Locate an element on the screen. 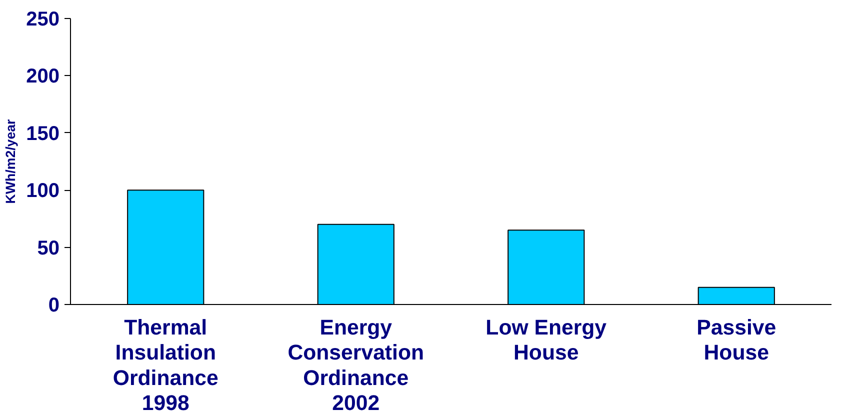  y-tick-label: 0 is located at coordinates (54, 305).